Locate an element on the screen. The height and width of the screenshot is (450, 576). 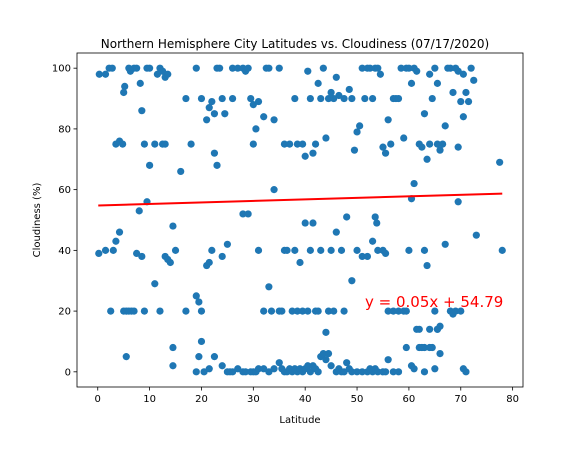
x-tick-label: 40 is located at coordinates (305, 399).